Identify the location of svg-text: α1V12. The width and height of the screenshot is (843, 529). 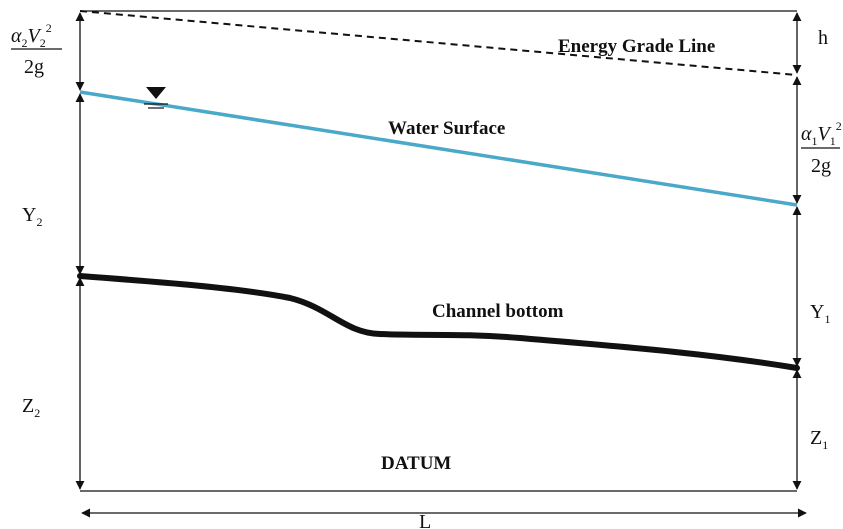
(821, 133).